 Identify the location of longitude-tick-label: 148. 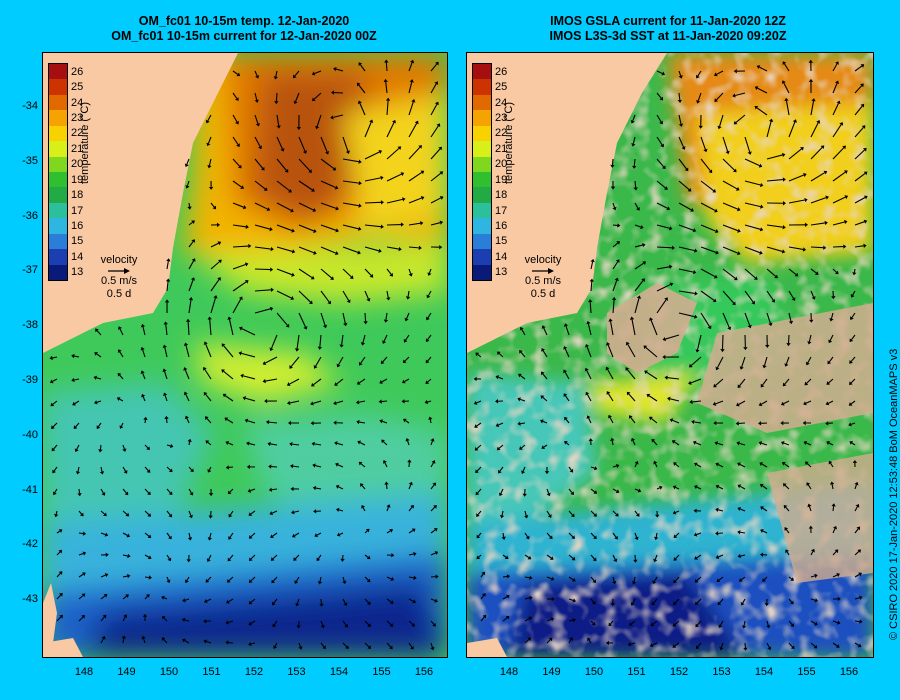
(84, 672).